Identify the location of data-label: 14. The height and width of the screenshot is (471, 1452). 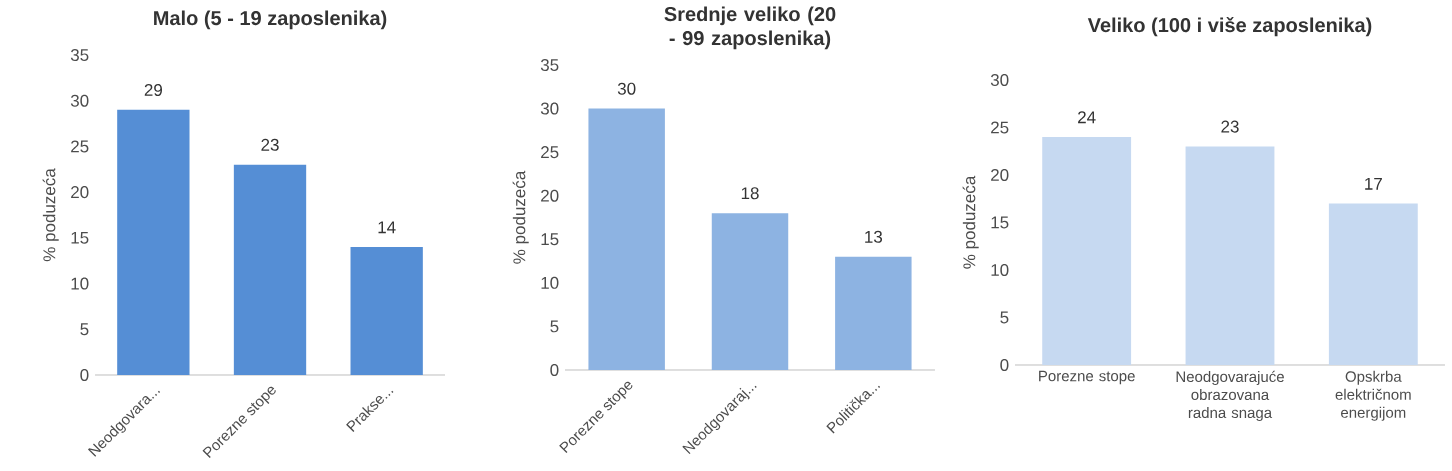
(387, 227).